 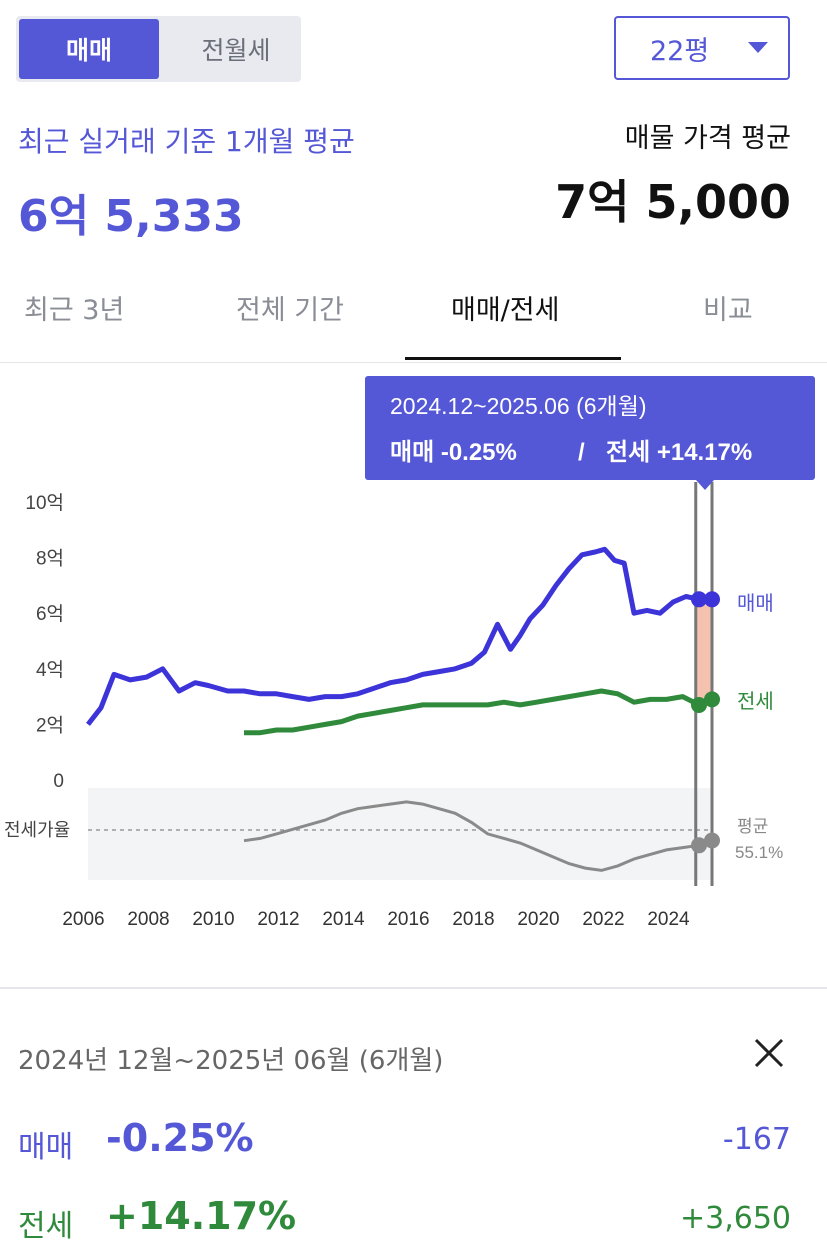 I want to click on rent-change-percent: +14.17%, so click(x=201, y=1216).